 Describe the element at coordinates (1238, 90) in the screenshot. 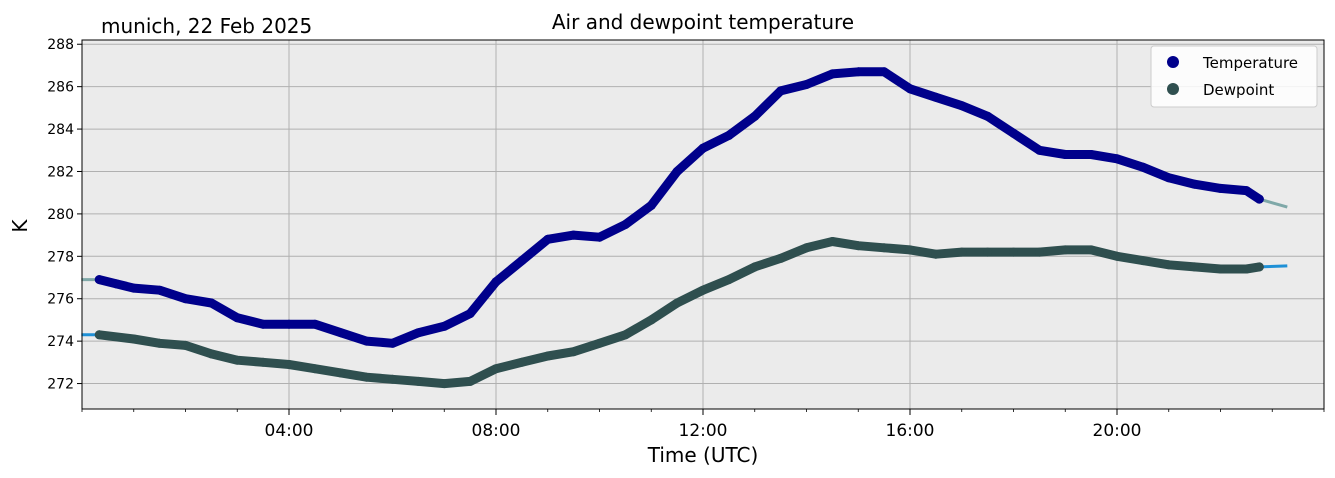

I see `legend-label-dewpoint: Dewpoint` at that location.